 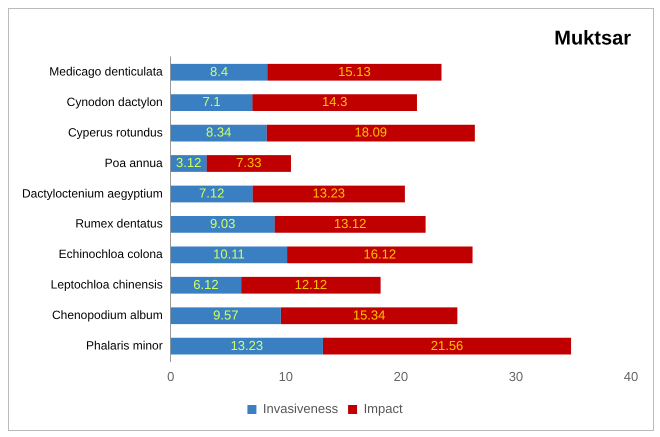 I want to click on y-tick-label: Phalaris minor, so click(x=124, y=345).